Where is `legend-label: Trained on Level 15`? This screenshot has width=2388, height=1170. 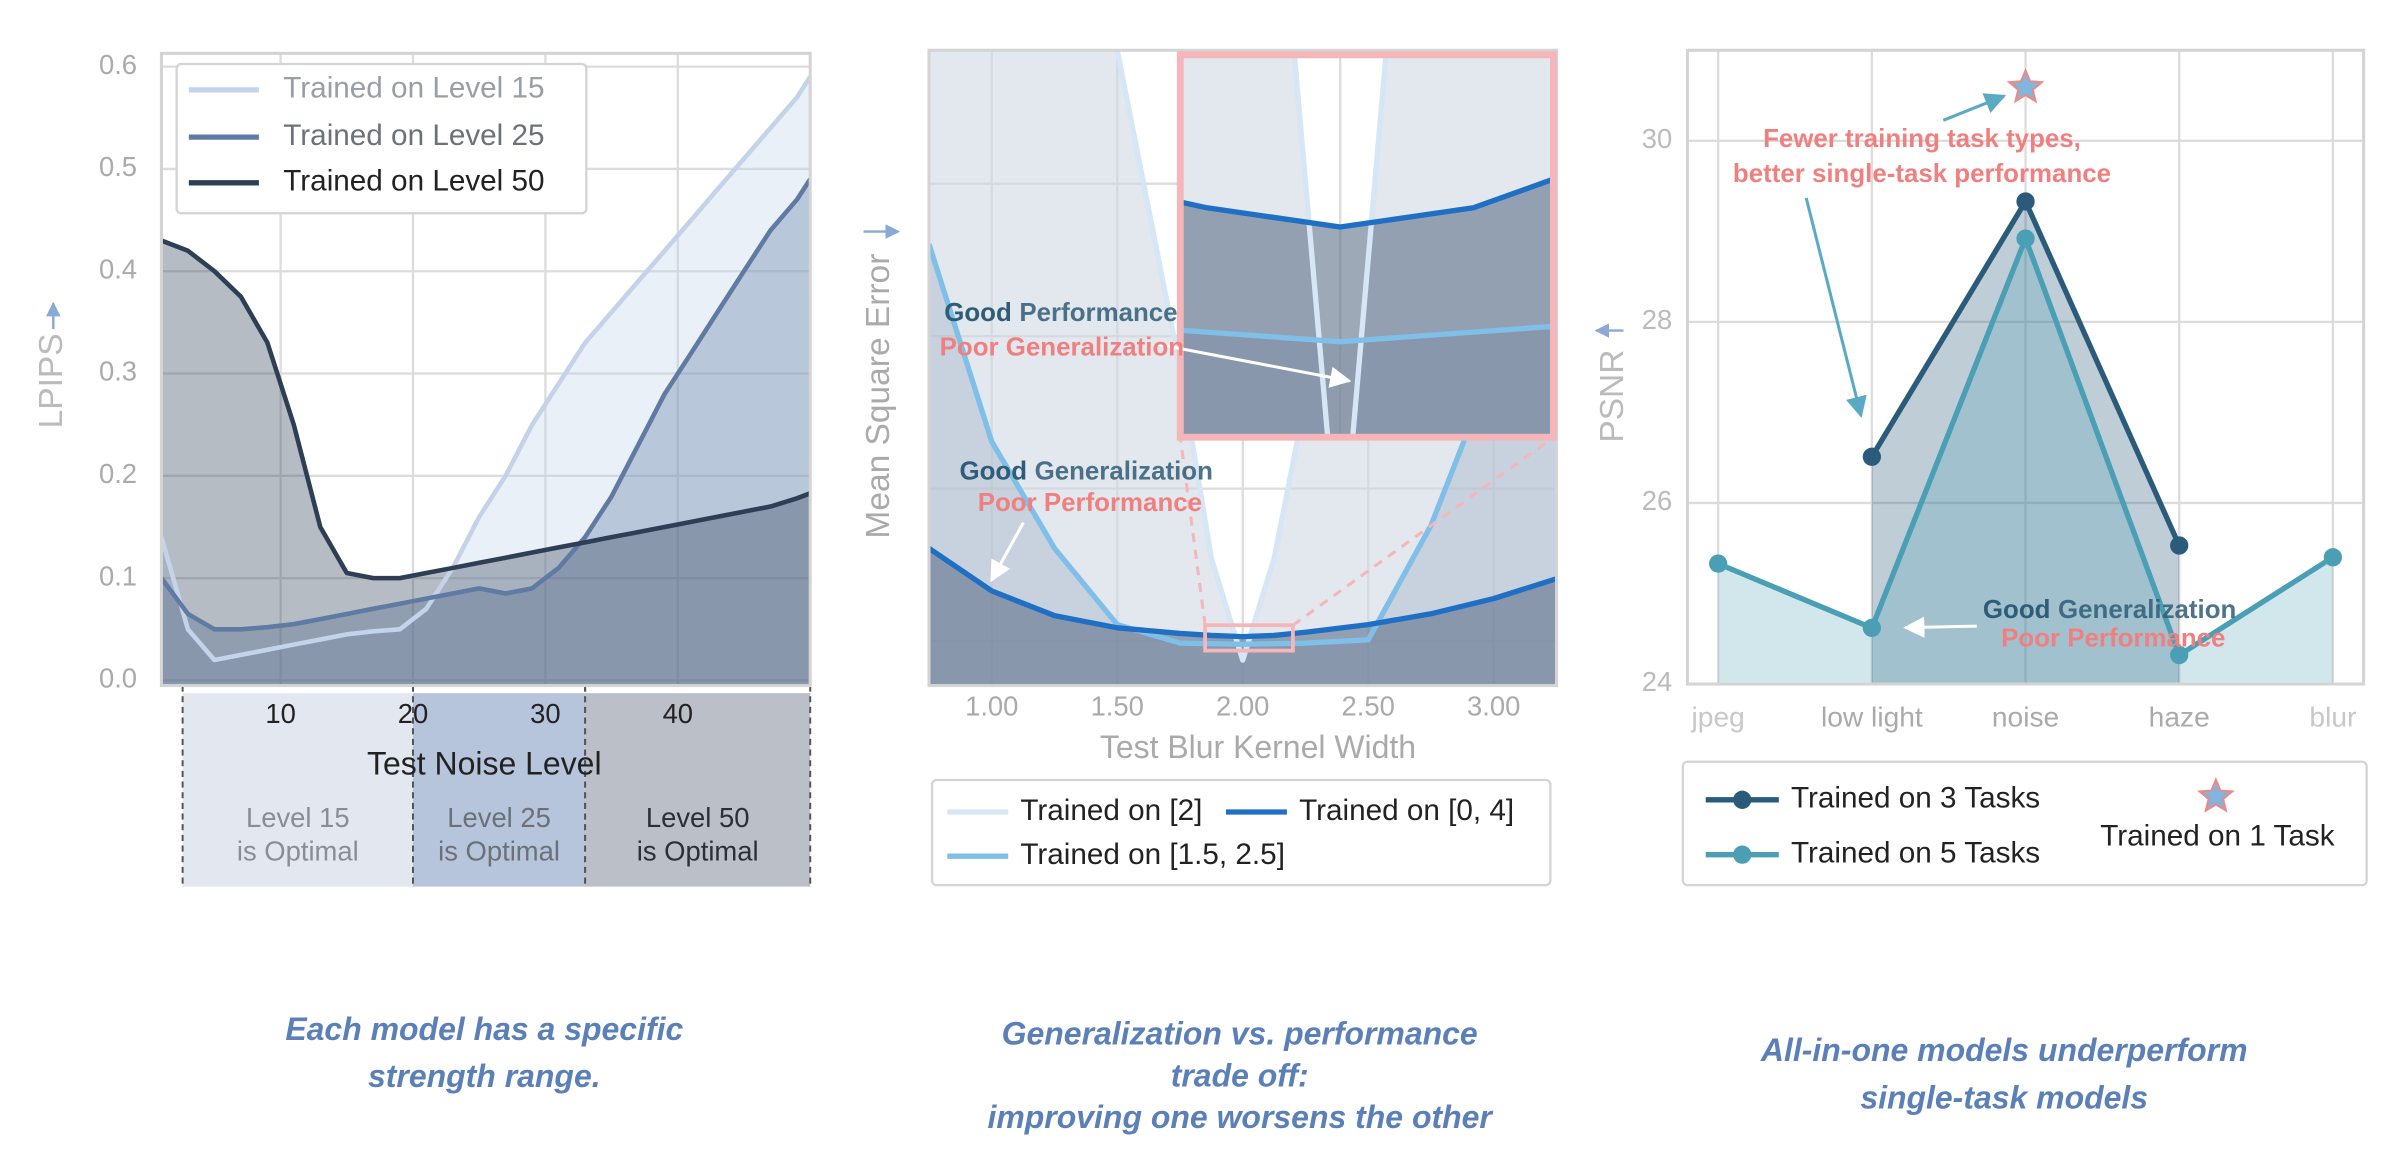
legend-label: Trained on Level 15 is located at coordinates (413, 88).